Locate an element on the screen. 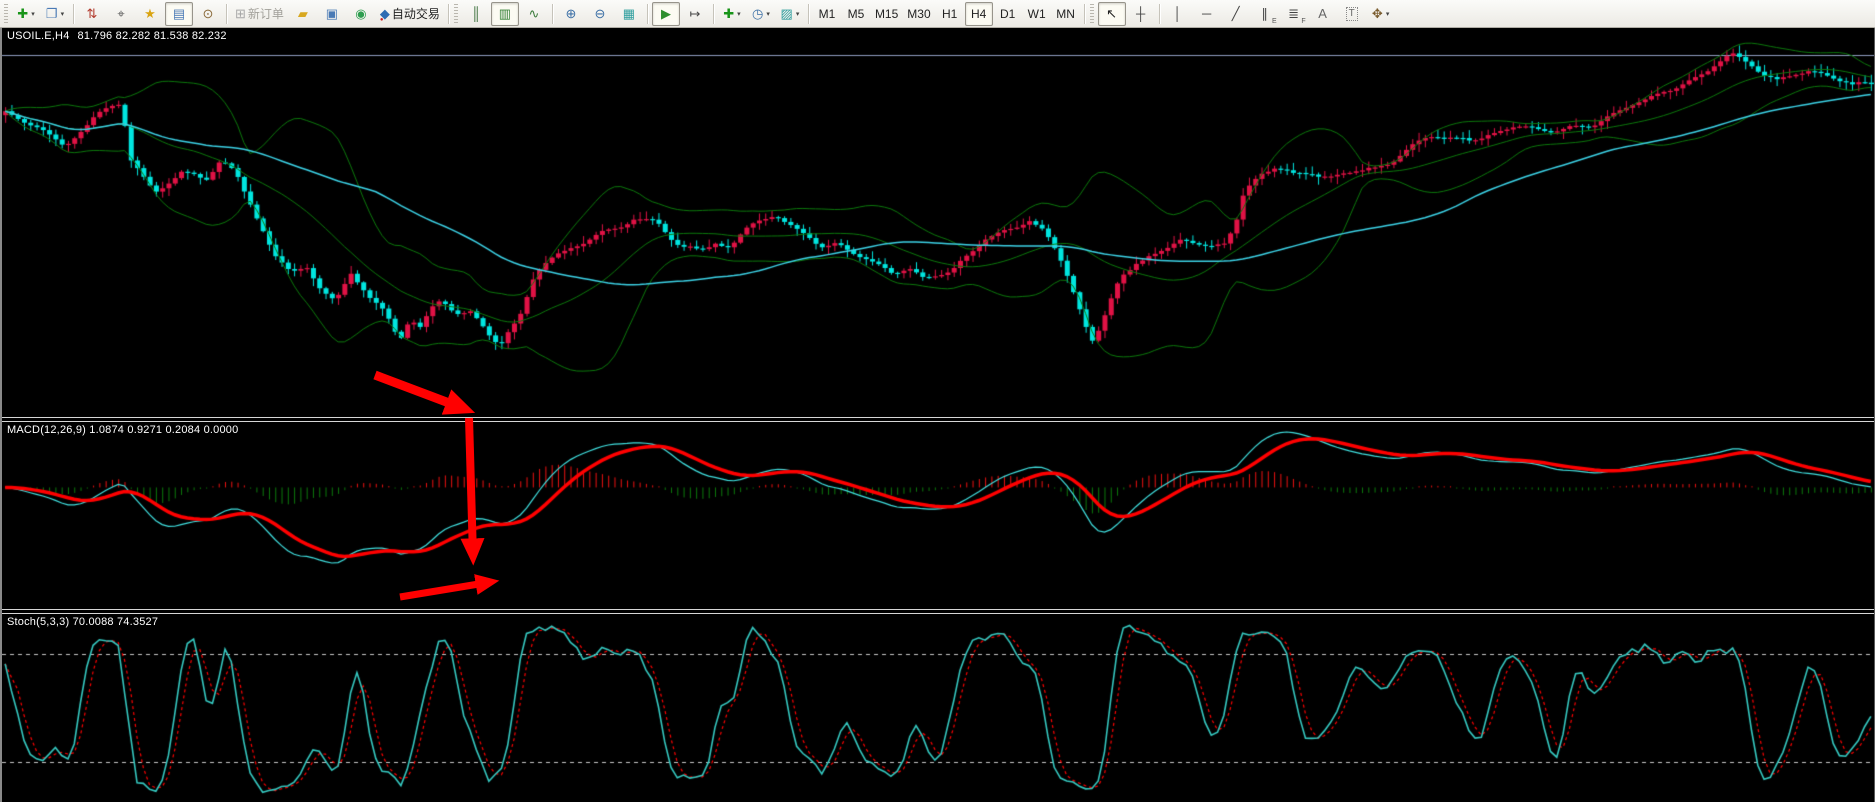  timeframe-m15: M15 is located at coordinates (886, 14).